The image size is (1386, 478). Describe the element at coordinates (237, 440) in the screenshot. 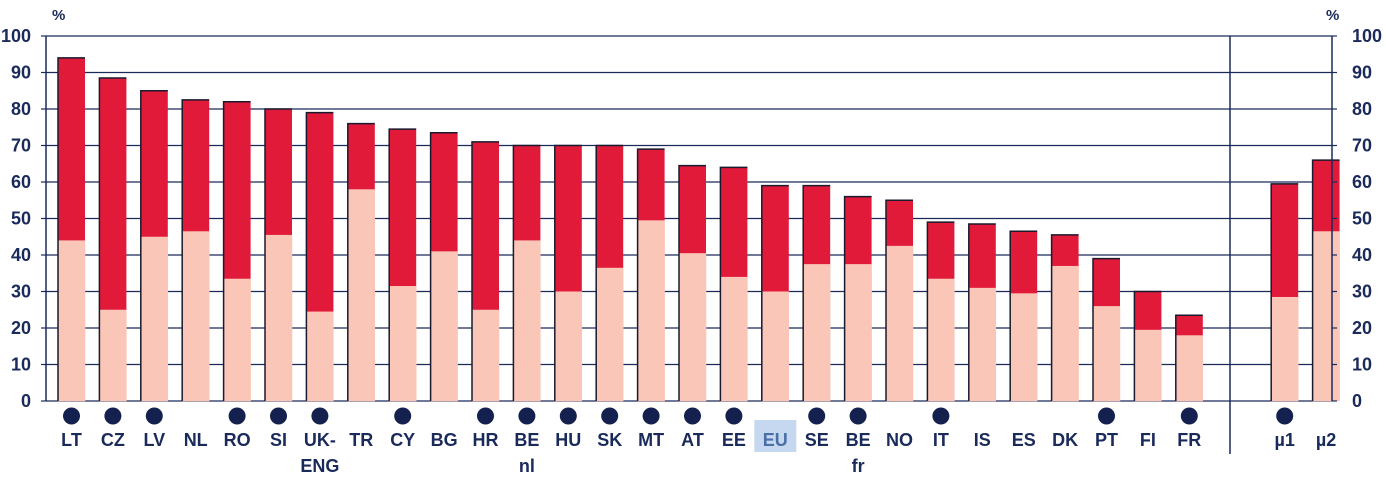

I see `category-label: RO` at that location.